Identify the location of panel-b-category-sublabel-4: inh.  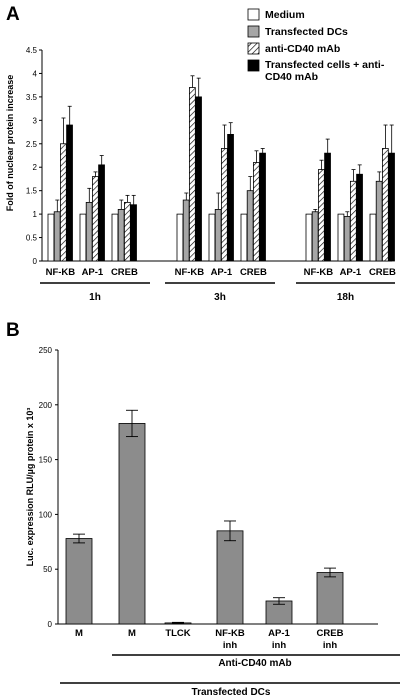
(279, 645).